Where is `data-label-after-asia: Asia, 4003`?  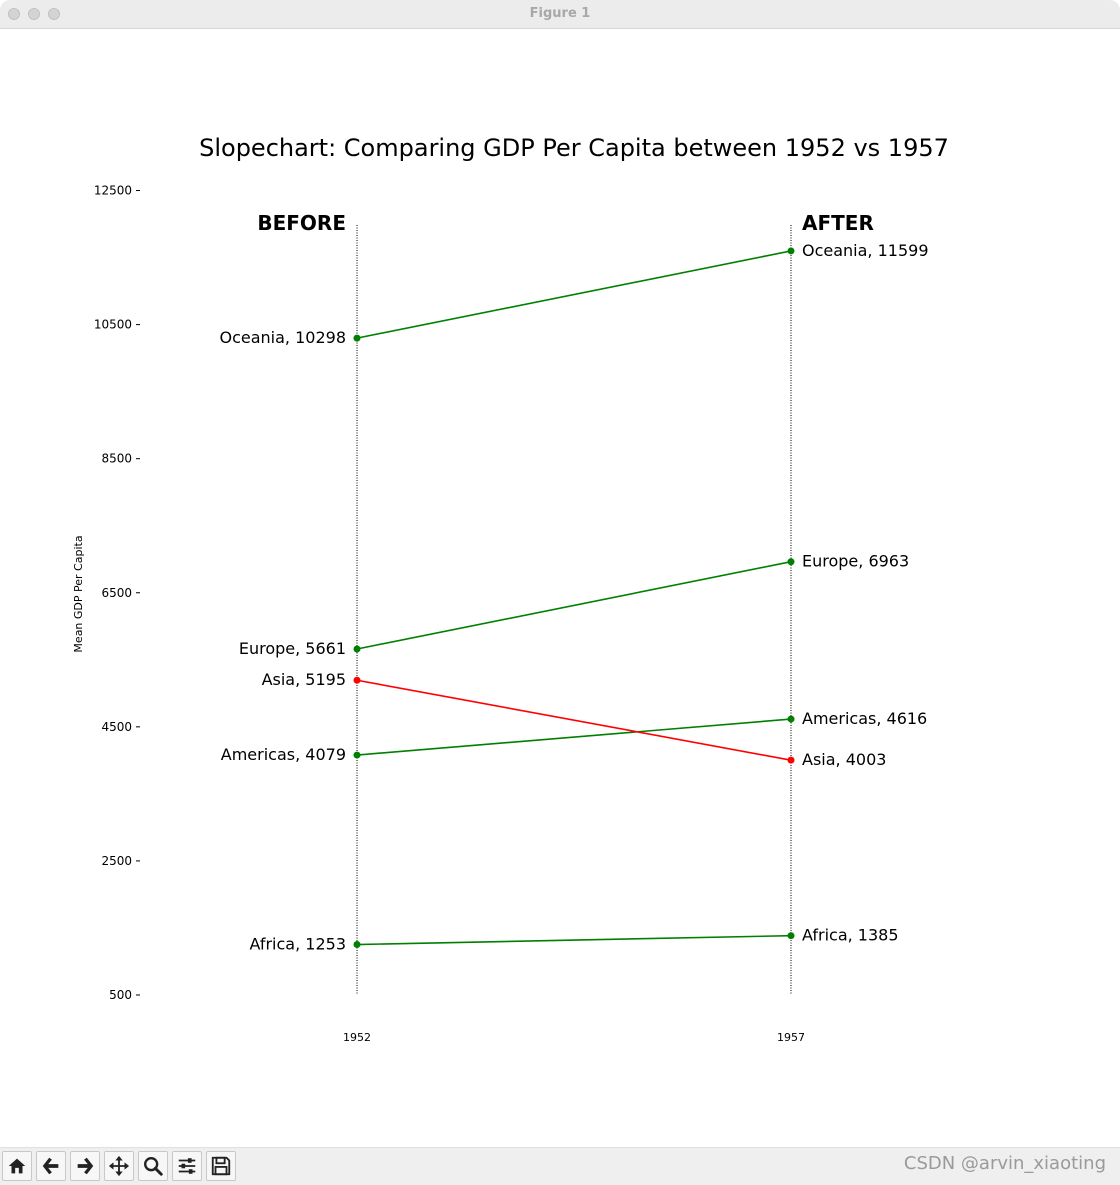 data-label-after-asia: Asia, 4003 is located at coordinates (844, 759).